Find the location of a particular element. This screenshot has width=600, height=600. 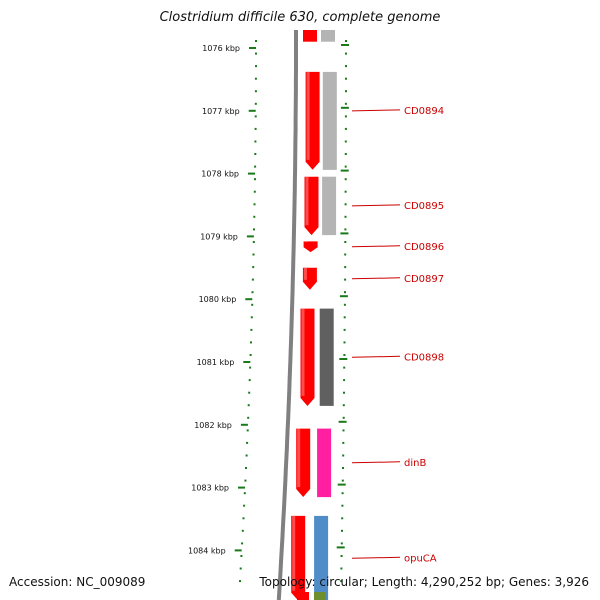

backbone-arc is located at coordinates (287, 315).